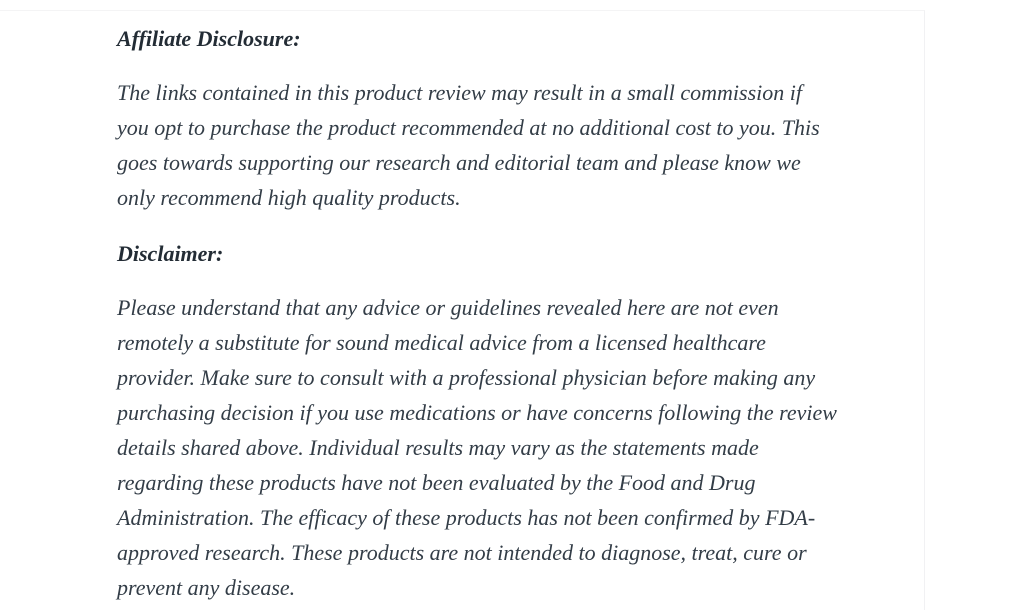  Describe the element at coordinates (209, 38) in the screenshot. I see `affiliate-disclosure-heading: Affiliate Disclosure:` at that location.